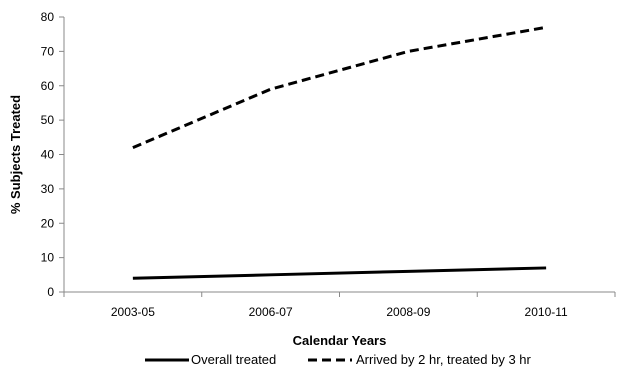 The image size is (617, 371). What do you see at coordinates (48, 120) in the screenshot?
I see `y-tick-label: 50` at bounding box center [48, 120].